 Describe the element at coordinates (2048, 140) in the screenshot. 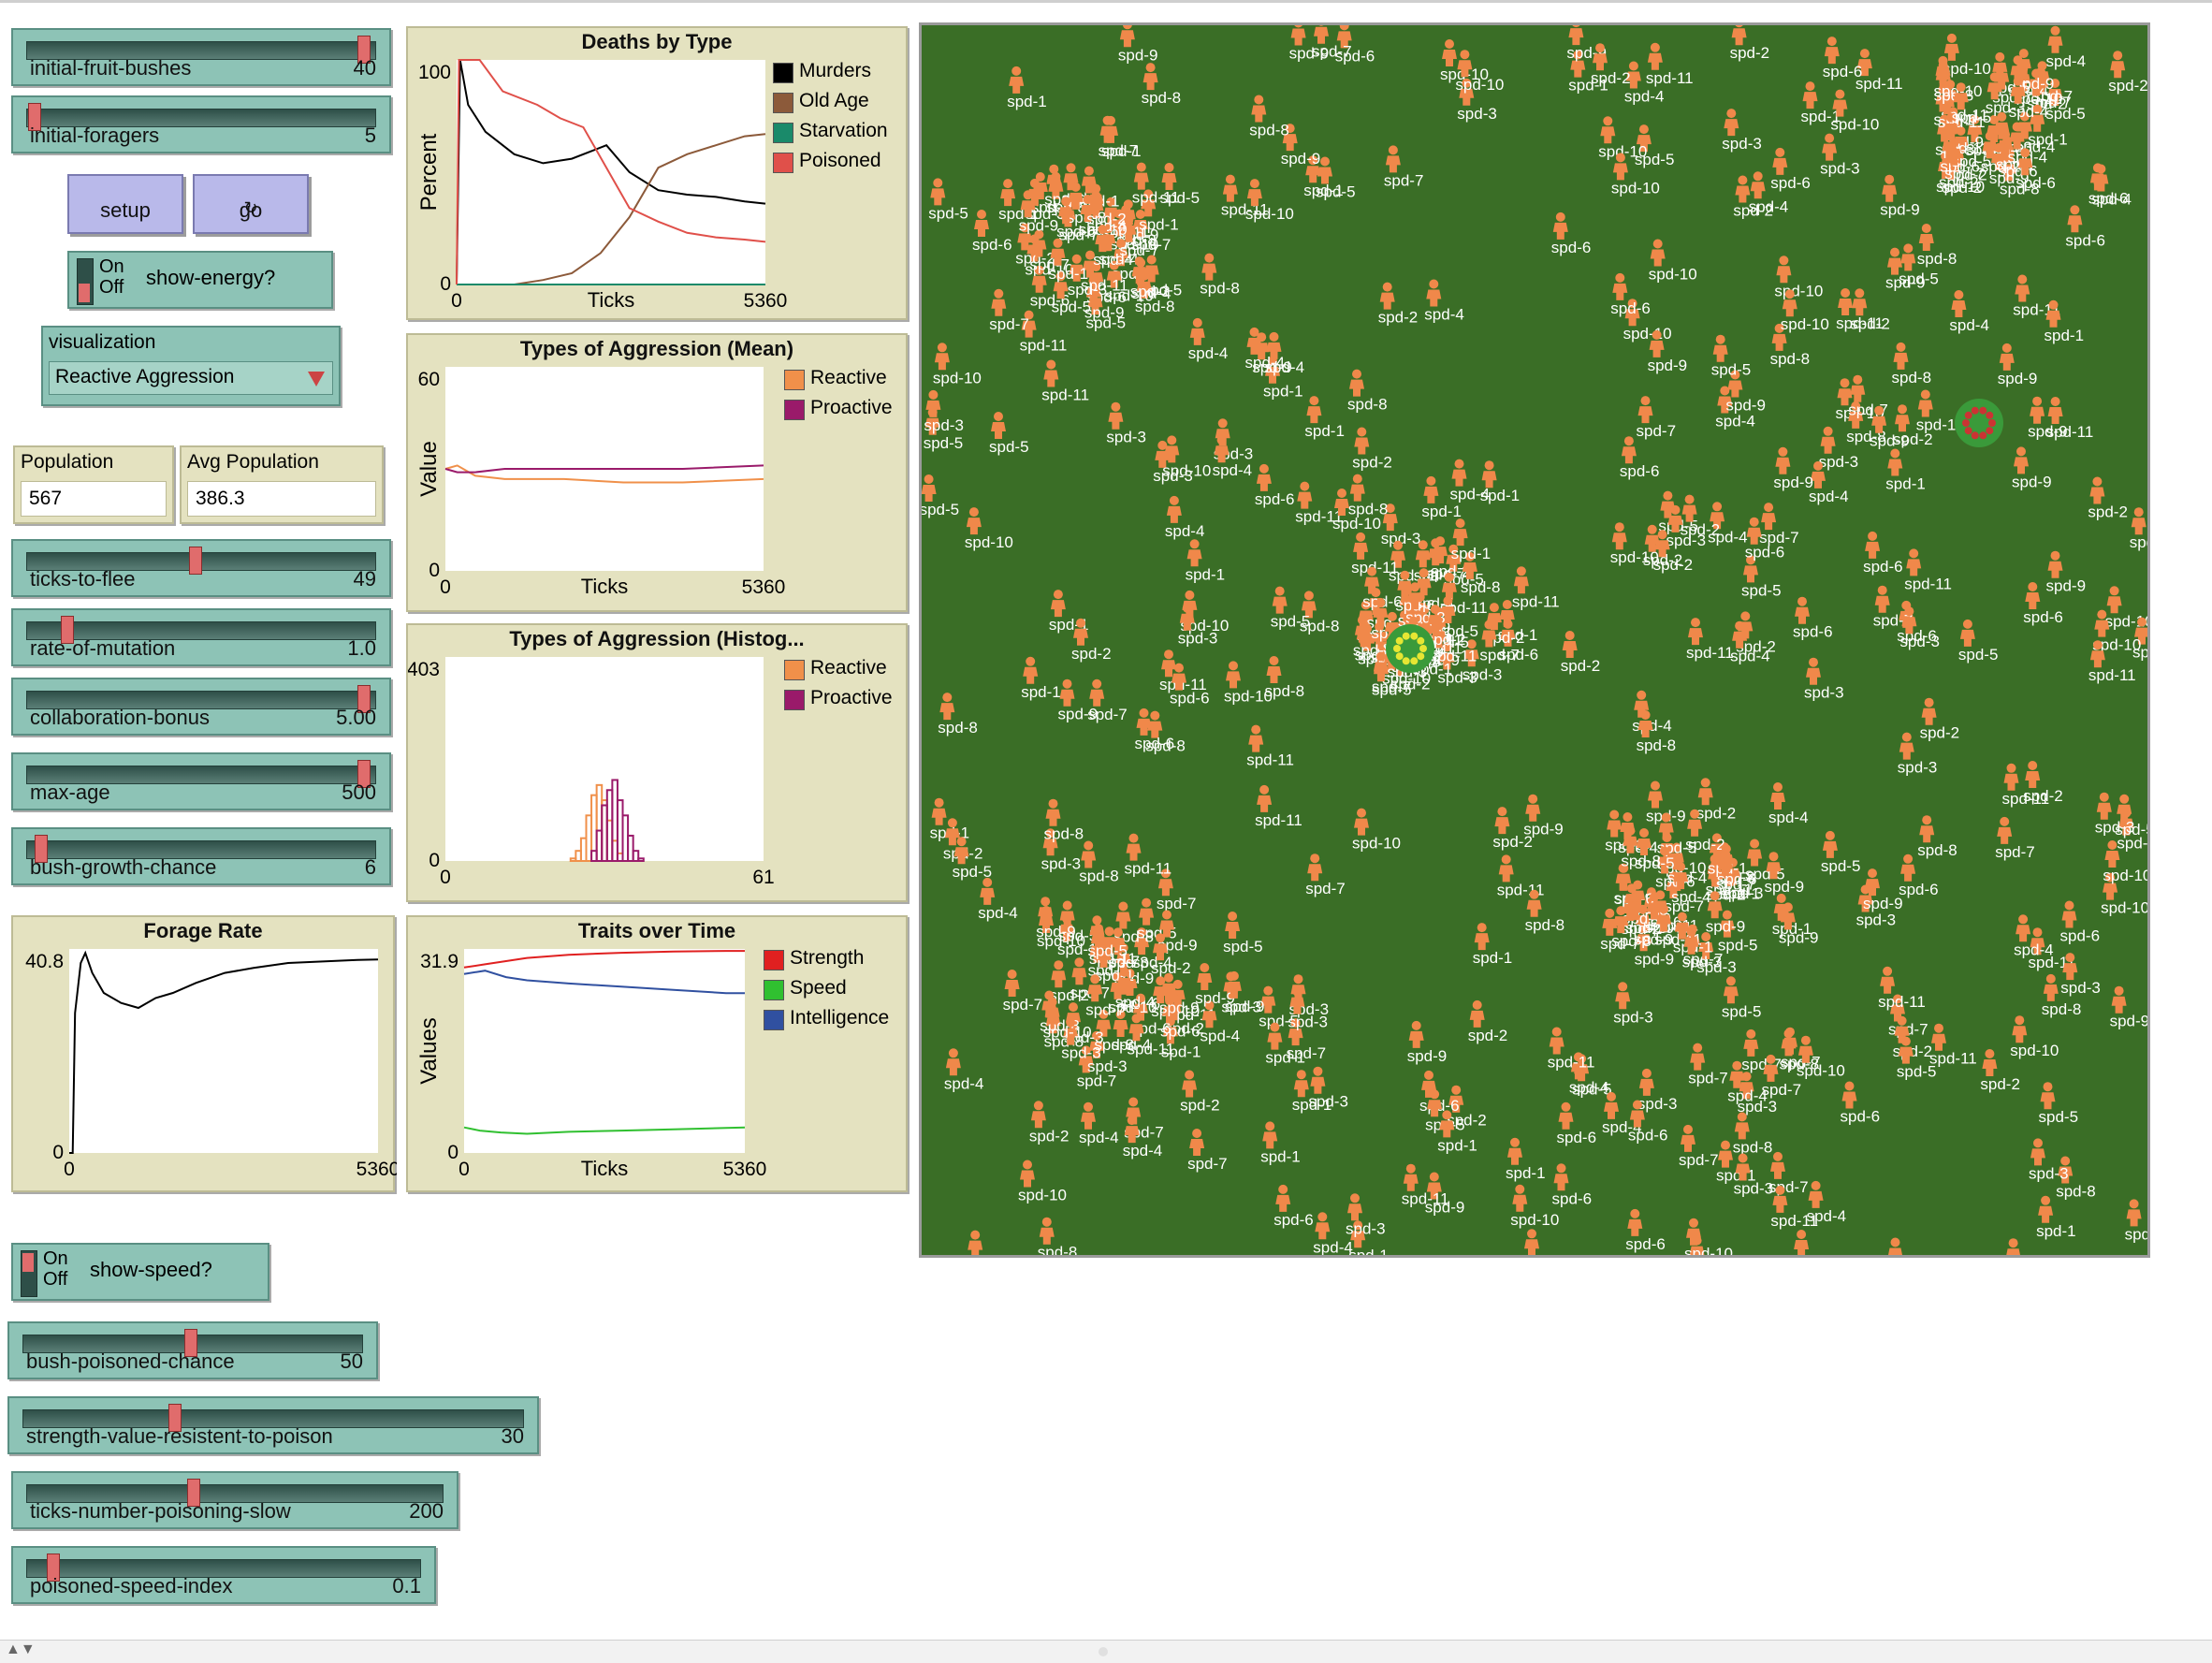

I see `svg-text: spd-1` at that location.